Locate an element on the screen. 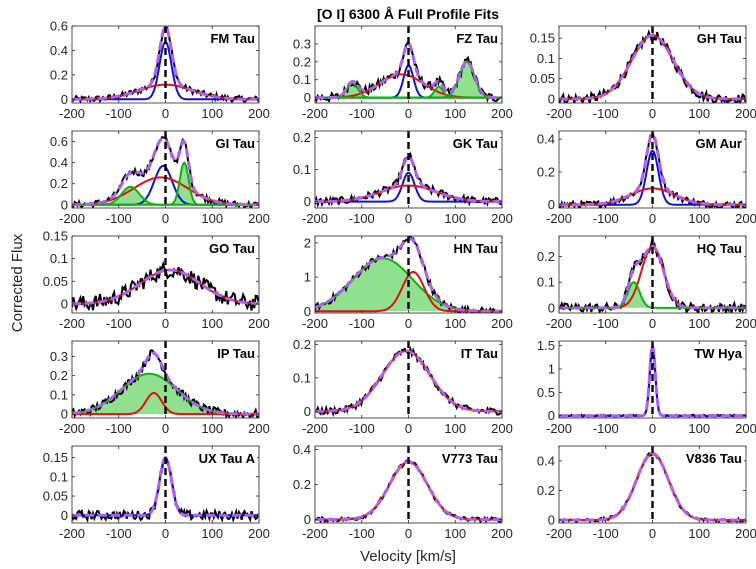 Image resolution: width=756 pixels, height=569 pixels. y-tick-label: 1.5 is located at coordinates (546, 345).